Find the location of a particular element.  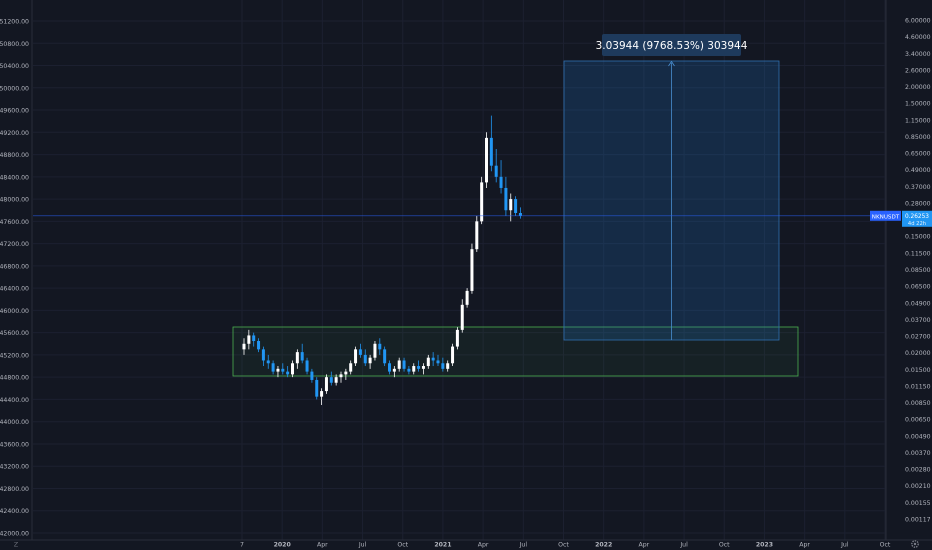

measure-label: 3.03944 (9768.53%) 303944 is located at coordinates (672, 46).